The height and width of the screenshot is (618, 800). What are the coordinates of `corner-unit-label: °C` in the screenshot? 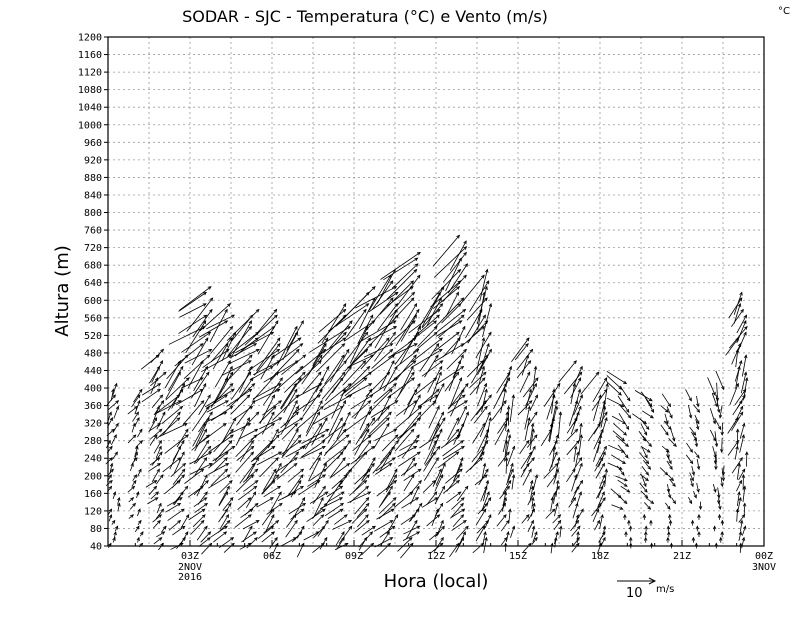 It's located at (784, 11).